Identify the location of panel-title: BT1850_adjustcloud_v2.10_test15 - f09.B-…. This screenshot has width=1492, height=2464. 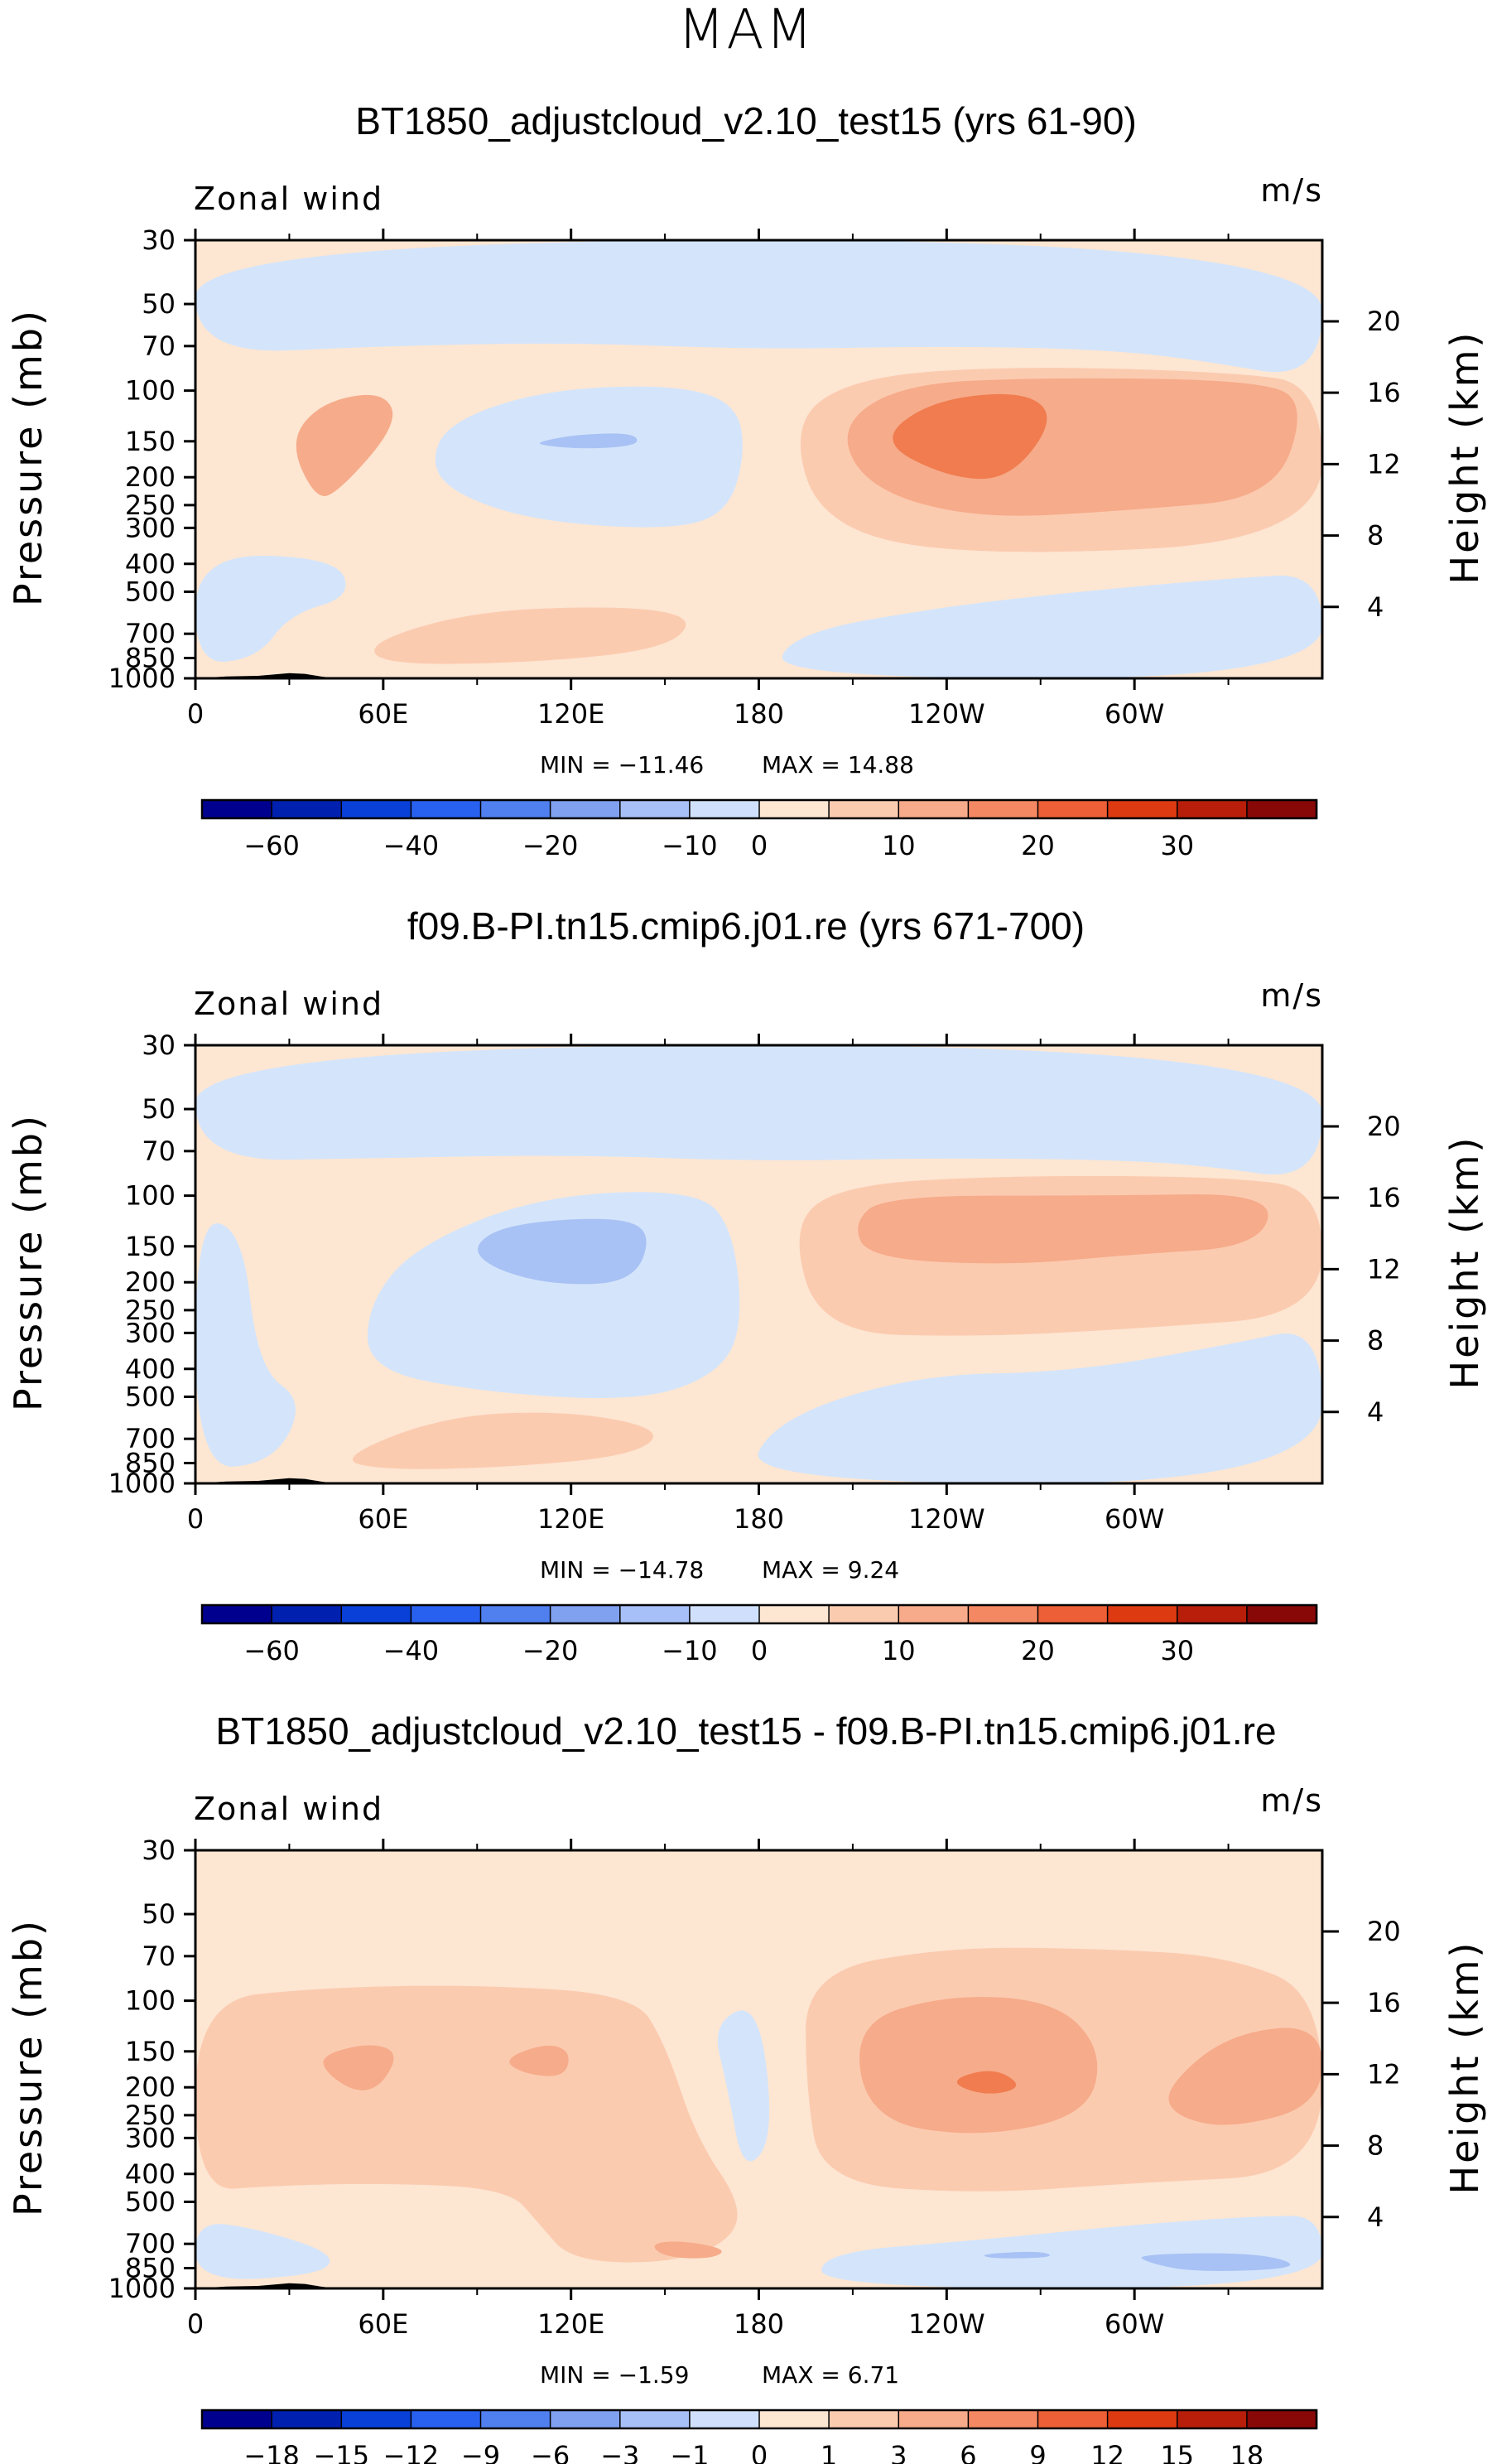
(745, 1731).